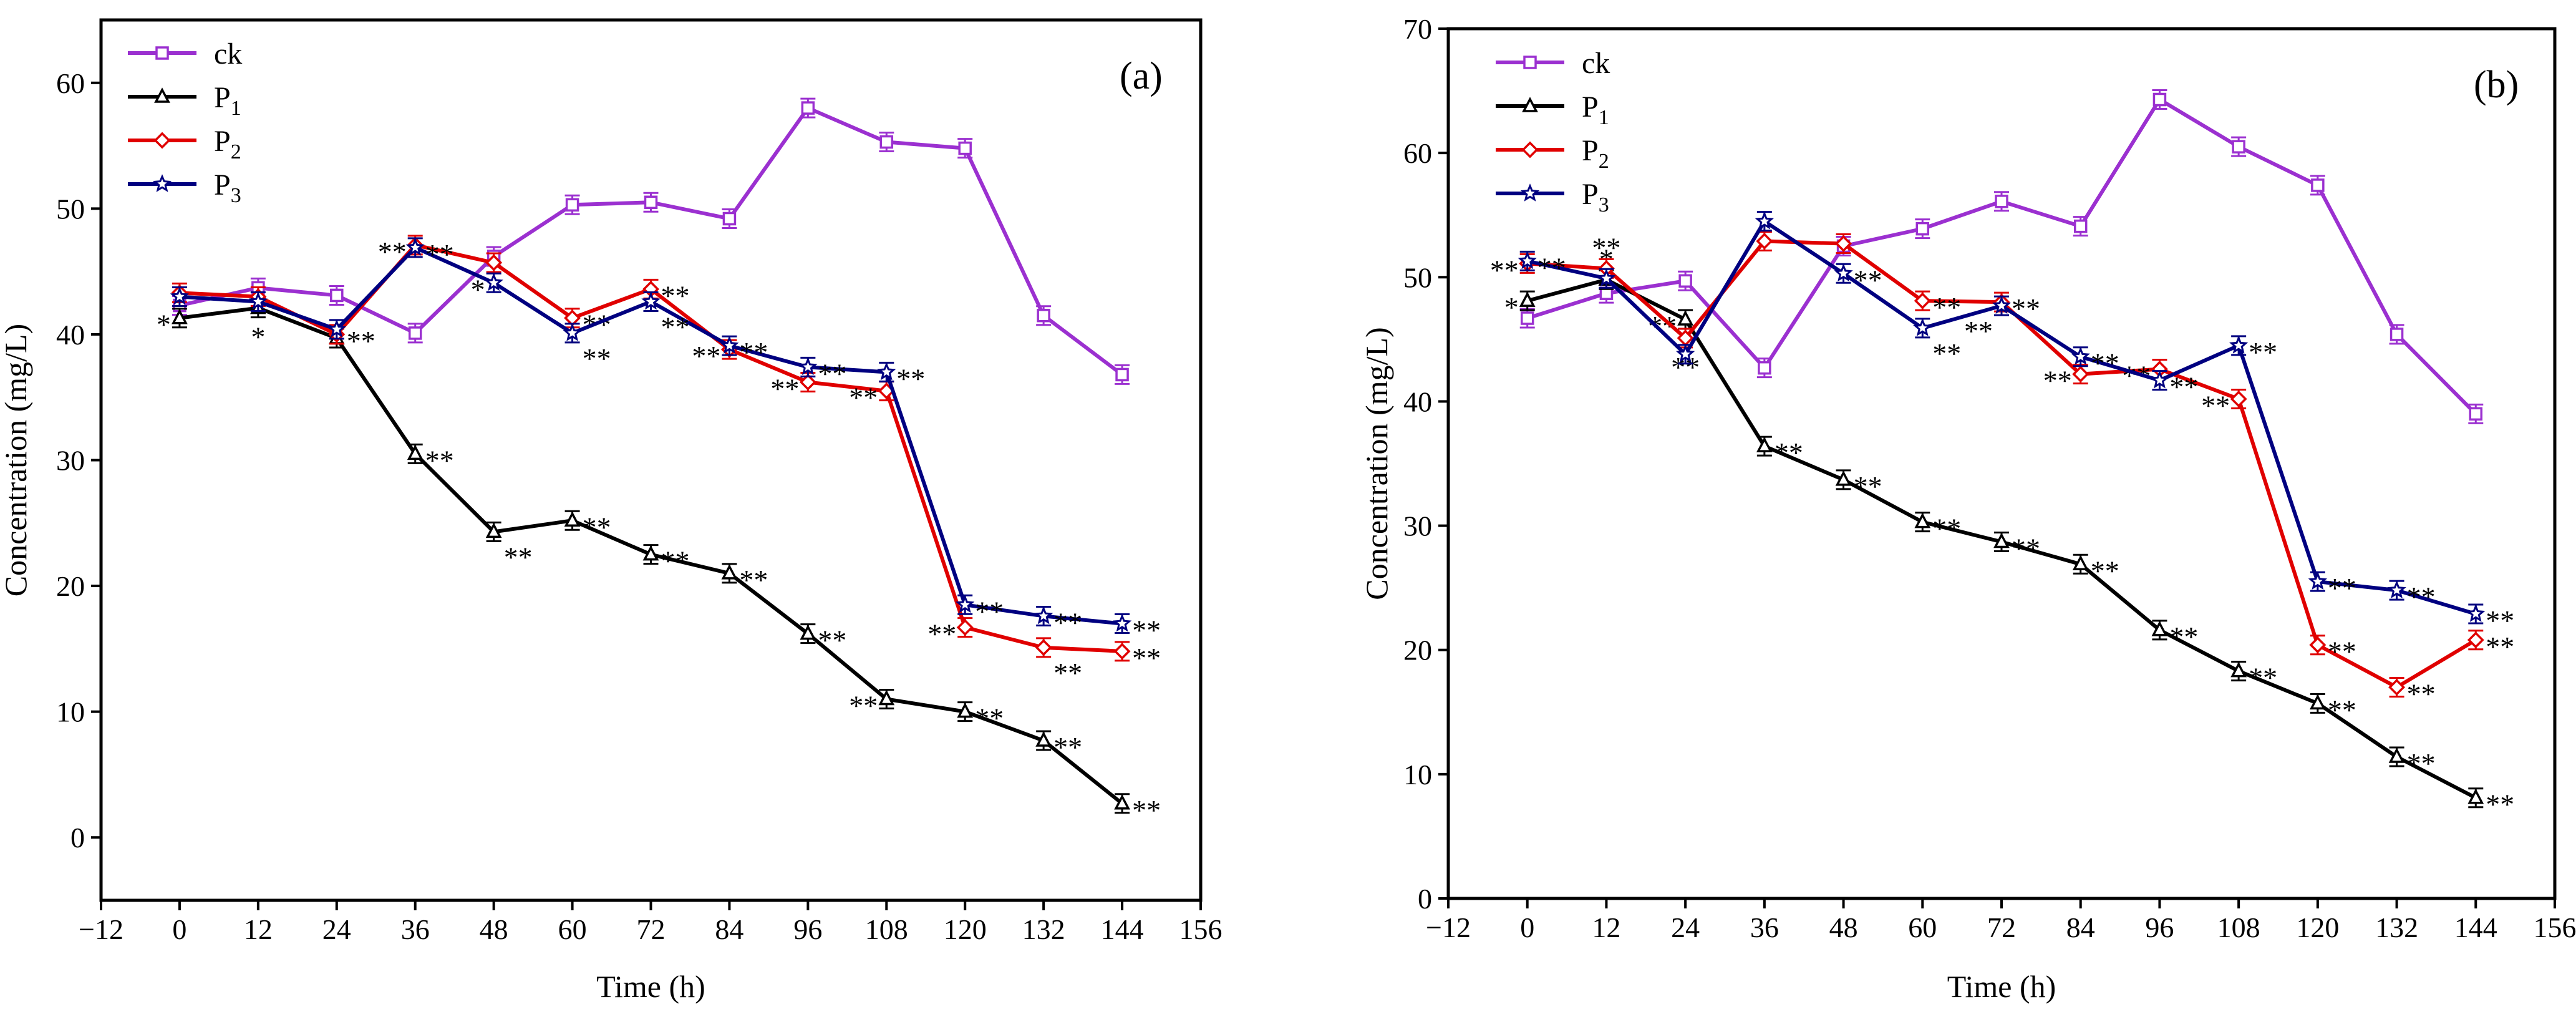 The height and width of the screenshot is (1012, 2576). What do you see at coordinates (1417, 775) in the screenshot?
I see `y-tick-label: 10` at bounding box center [1417, 775].